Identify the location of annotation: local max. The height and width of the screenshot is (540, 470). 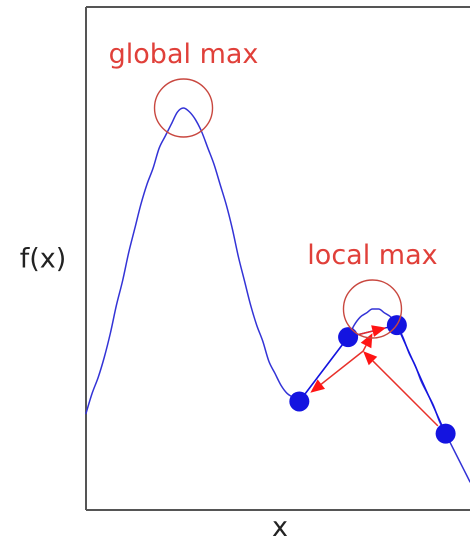
(372, 255).